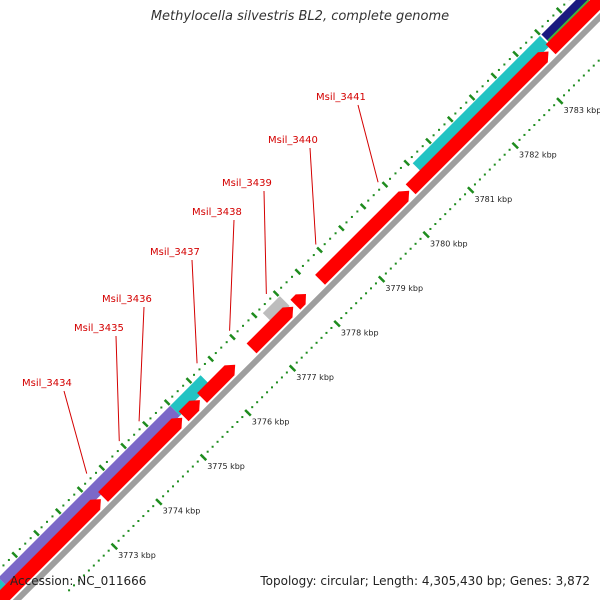 The height and width of the screenshot is (600, 600). Describe the element at coordinates (47, 383) in the screenshot. I see `gene-label: Msil_3434` at that location.